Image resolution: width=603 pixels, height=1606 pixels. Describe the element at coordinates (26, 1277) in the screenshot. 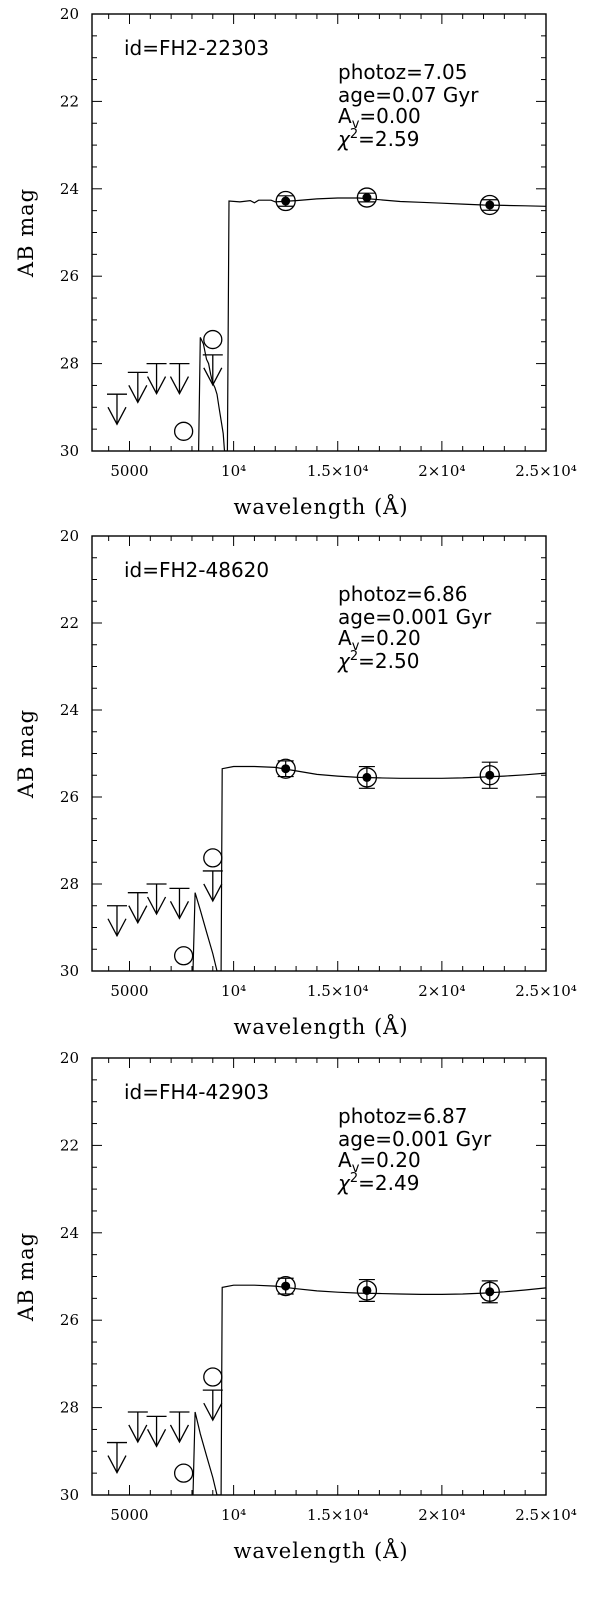

I see `y-axis-title: AB mag` at that location.